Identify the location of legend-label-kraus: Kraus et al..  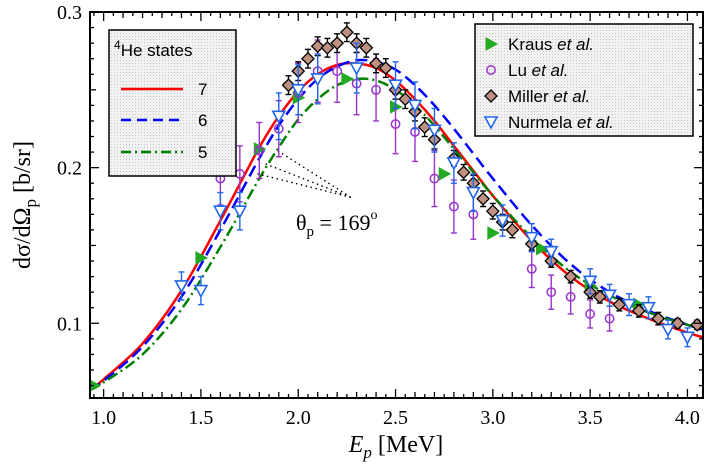
(551, 44).